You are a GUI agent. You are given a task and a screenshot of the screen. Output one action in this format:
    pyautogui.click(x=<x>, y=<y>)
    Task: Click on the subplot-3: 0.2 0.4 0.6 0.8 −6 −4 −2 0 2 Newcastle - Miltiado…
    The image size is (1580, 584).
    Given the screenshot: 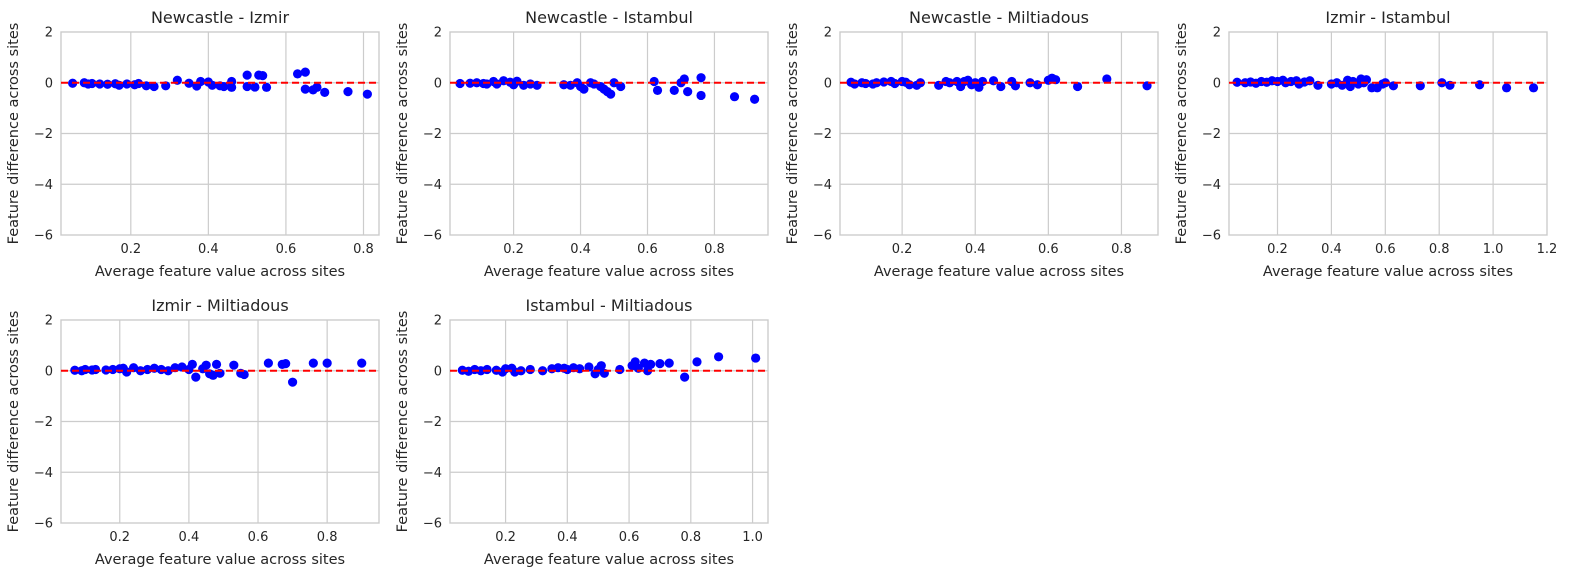 What is the action you would take?
    pyautogui.click(x=972, y=144)
    